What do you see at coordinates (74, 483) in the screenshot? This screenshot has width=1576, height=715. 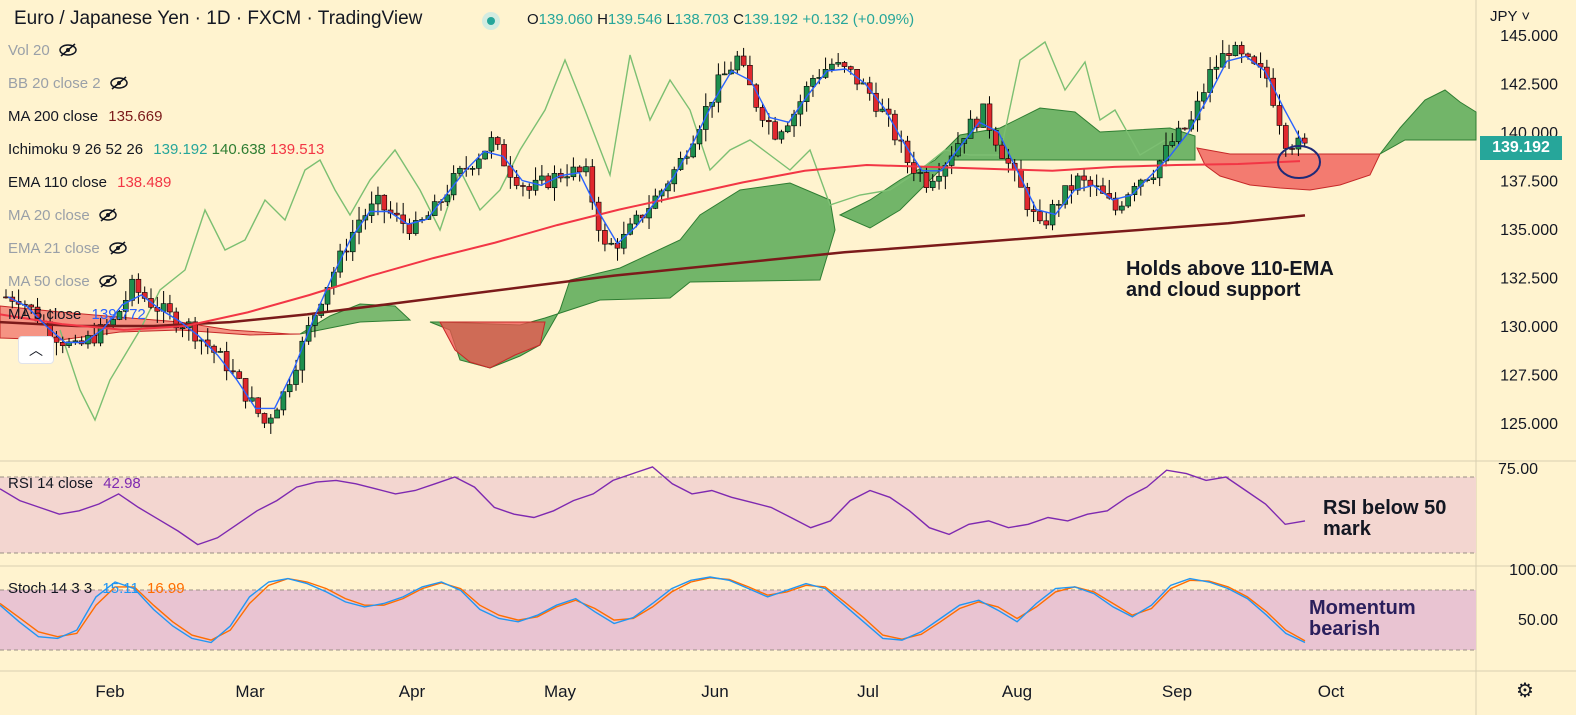 I see `legend-rsi: RSI 14 close 42.98` at bounding box center [74, 483].